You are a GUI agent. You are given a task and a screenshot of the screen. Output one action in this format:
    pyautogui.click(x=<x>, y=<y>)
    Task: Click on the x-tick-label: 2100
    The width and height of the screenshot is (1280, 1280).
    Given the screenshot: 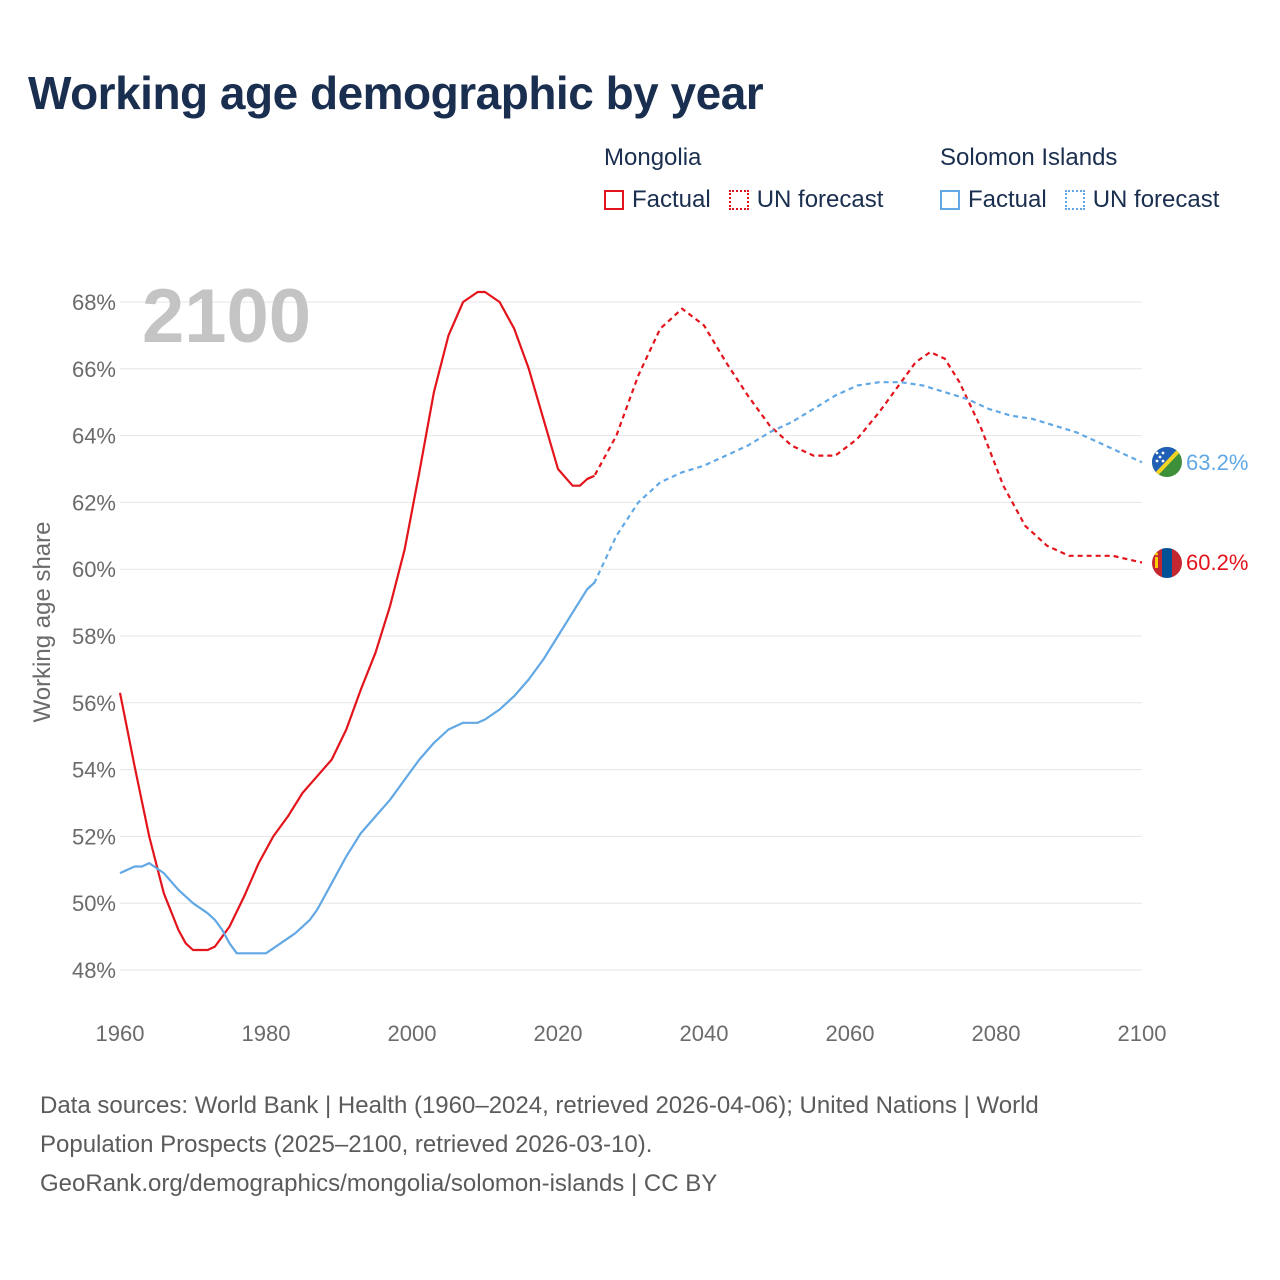 What is the action you would take?
    pyautogui.click(x=1142, y=1033)
    